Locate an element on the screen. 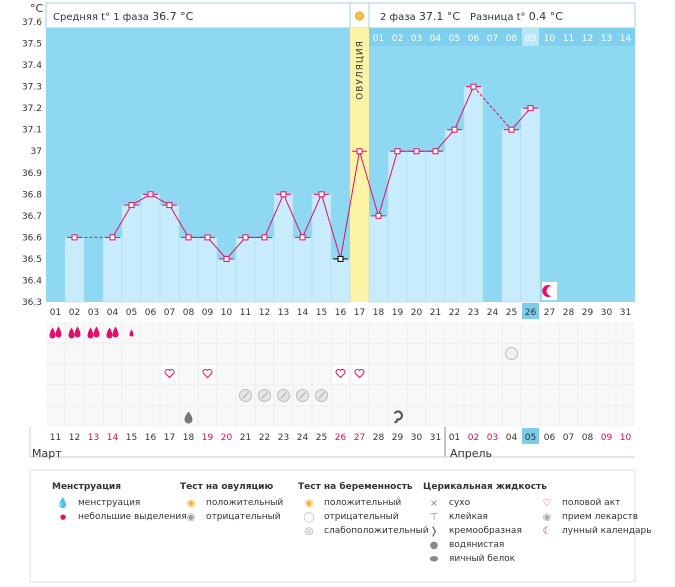 This screenshot has width=675, height=587. date-label: 19 is located at coordinates (208, 438).